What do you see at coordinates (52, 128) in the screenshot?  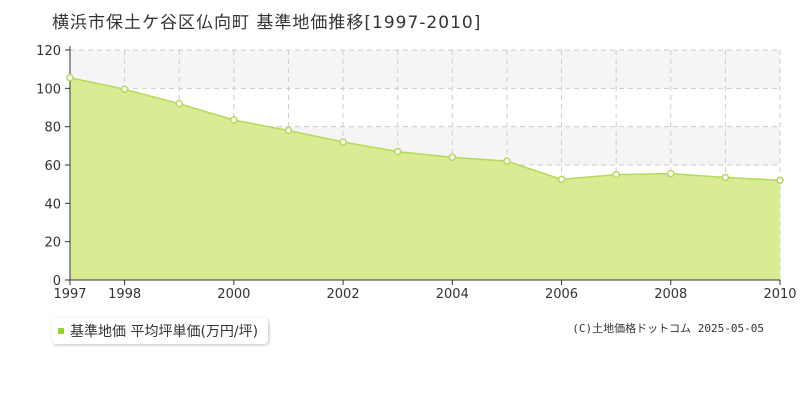 I see `y-tick-label: 80` at bounding box center [52, 128].